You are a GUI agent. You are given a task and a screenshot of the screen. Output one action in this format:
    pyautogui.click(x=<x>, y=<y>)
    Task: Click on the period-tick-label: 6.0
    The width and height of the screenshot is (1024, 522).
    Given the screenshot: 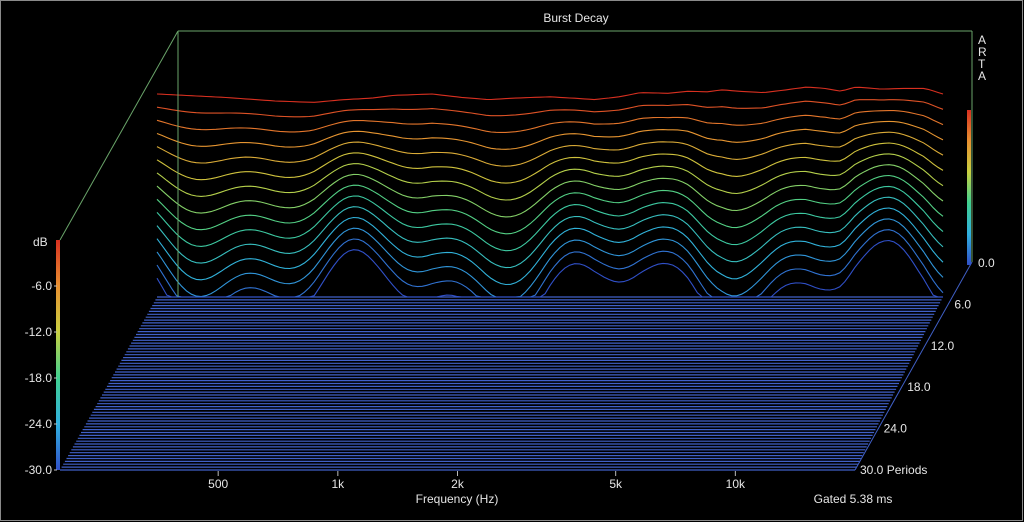 What is the action you would take?
    pyautogui.click(x=962, y=304)
    